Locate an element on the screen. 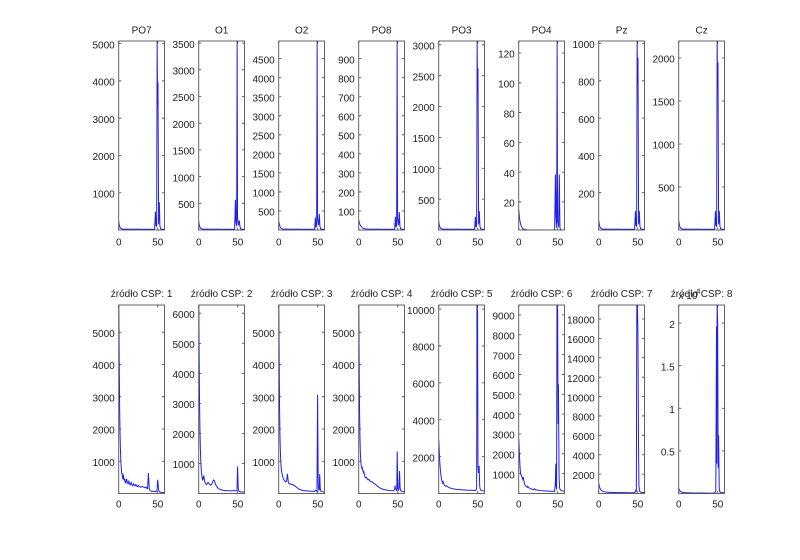  svg-text: x 10 is located at coordinates (688, 296).